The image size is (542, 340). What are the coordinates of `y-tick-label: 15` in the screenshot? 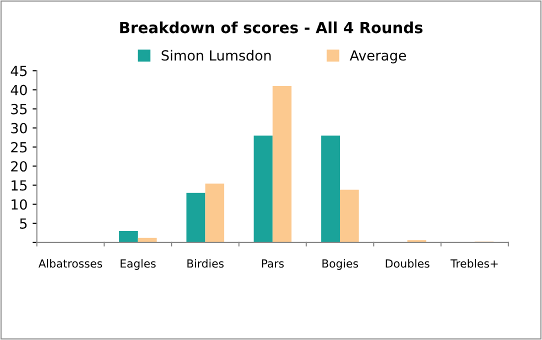 It's located at (19, 185).